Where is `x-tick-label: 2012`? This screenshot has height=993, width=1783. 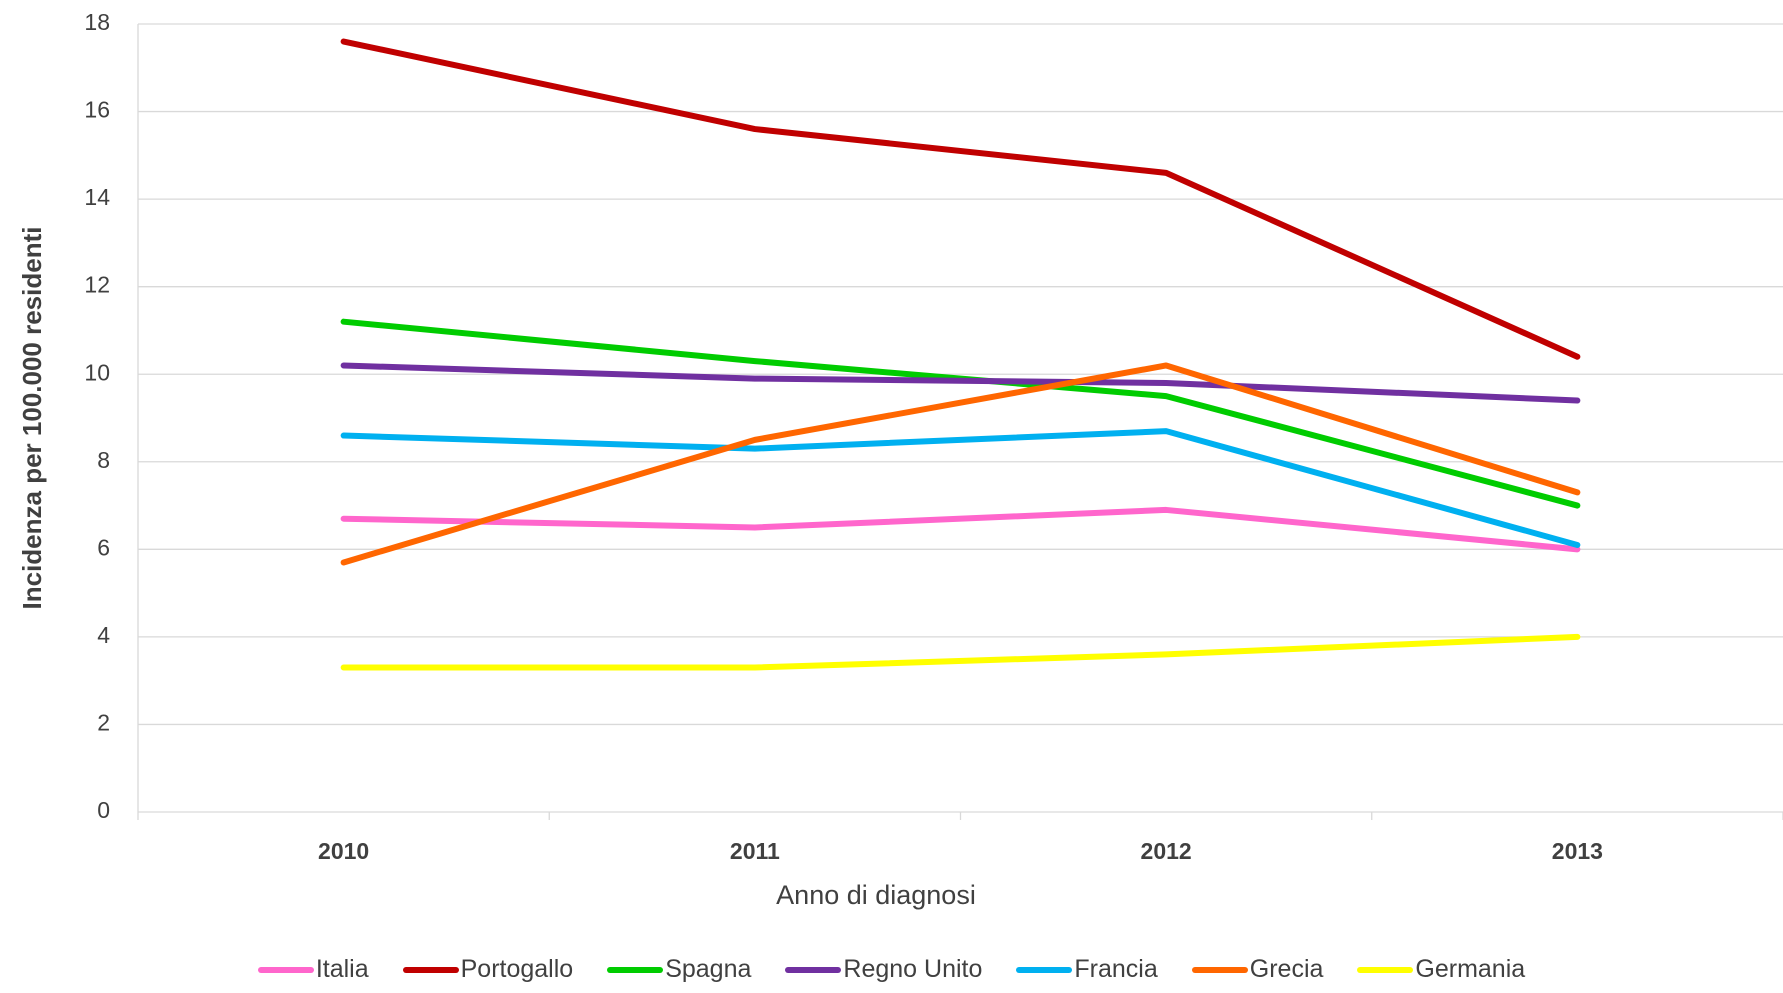 x-tick-label: 2012 is located at coordinates (1166, 851).